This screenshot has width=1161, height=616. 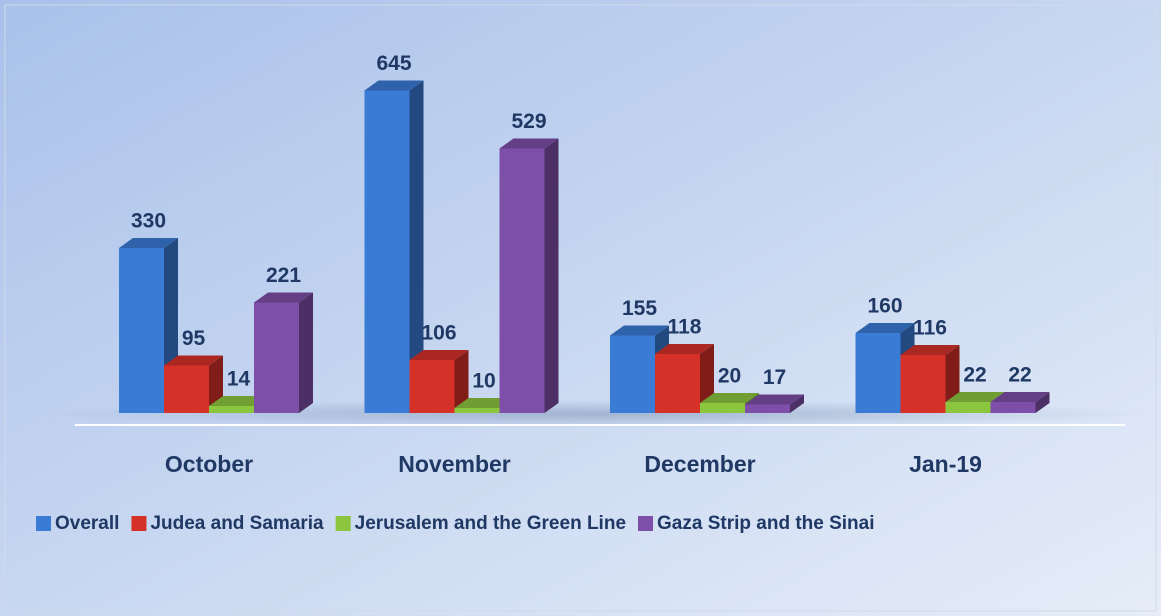 What do you see at coordinates (528, 121) in the screenshot?
I see `value-label: 529` at bounding box center [528, 121].